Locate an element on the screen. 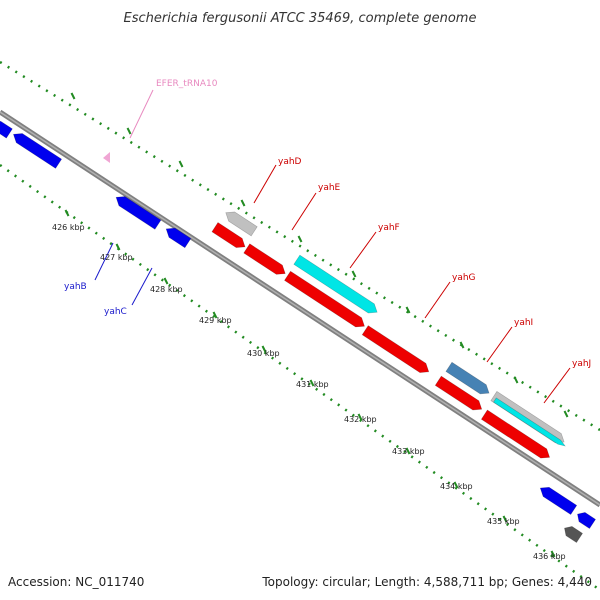  gene-arrow-yahi-other is located at coordinates (467, 378).